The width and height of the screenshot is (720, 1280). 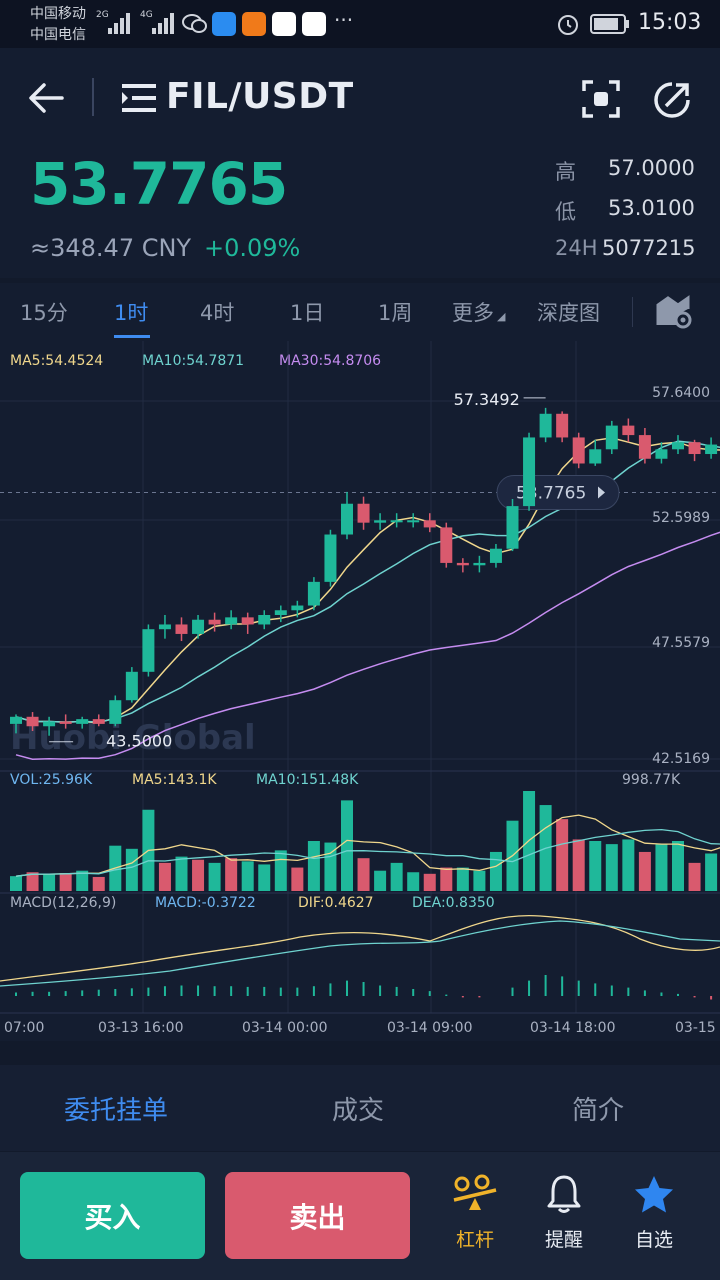 I want to click on tab-1week: 1周, so click(x=395, y=313).